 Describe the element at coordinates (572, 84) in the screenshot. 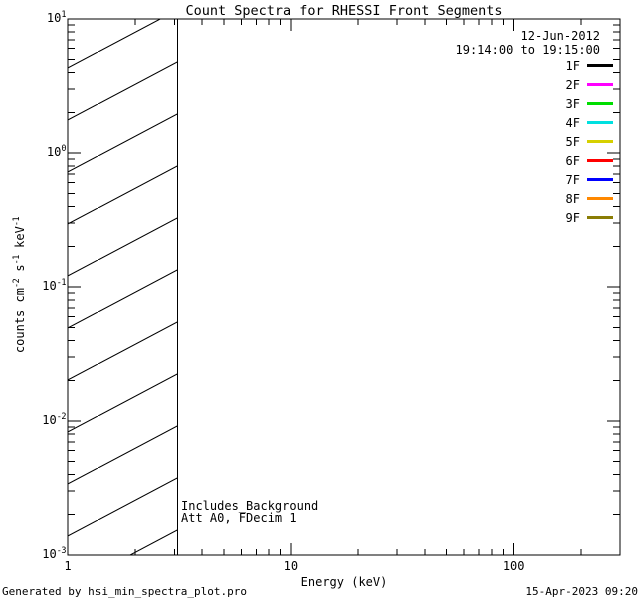

I see `legend-label: 2F` at that location.